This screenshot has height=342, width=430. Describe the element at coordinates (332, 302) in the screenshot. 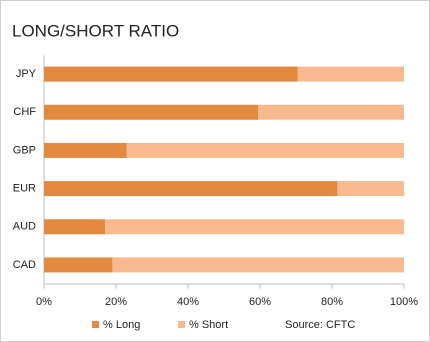

I see `x-tick-label: 80%` at that location.